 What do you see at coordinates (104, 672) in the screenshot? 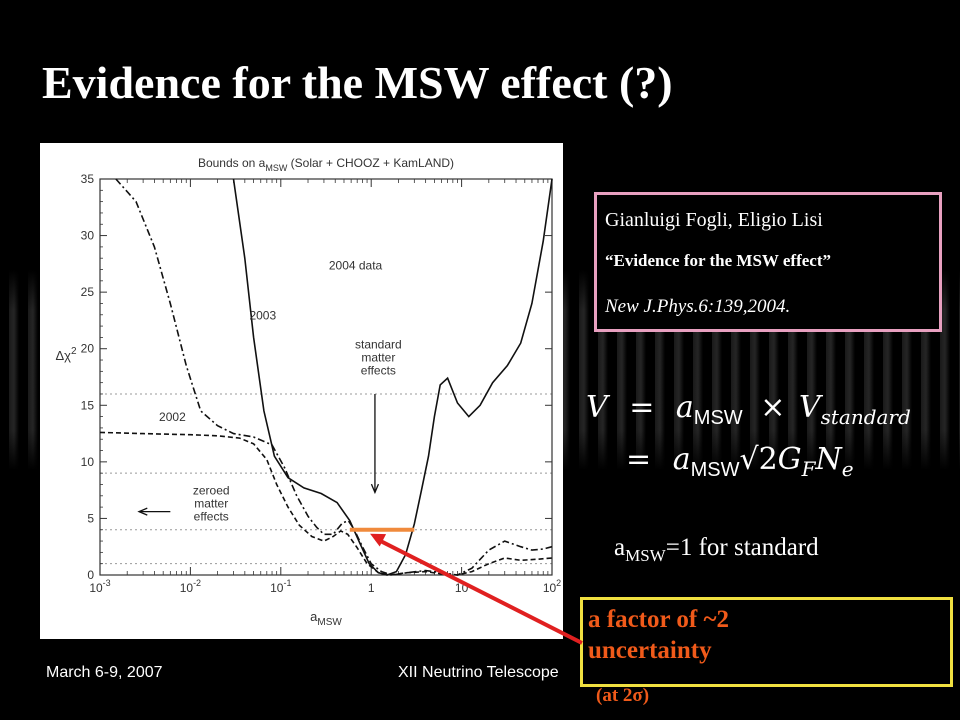
I see `footer-date: March 6-9, 2007` at bounding box center [104, 672].